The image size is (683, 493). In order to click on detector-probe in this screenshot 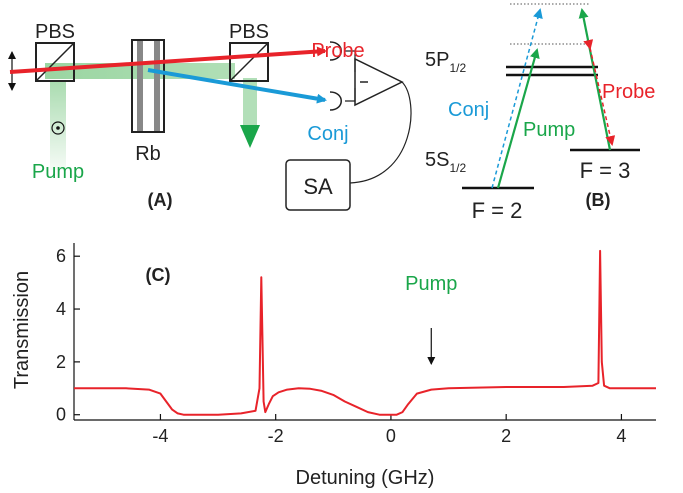, I will do `click(335, 51)`.